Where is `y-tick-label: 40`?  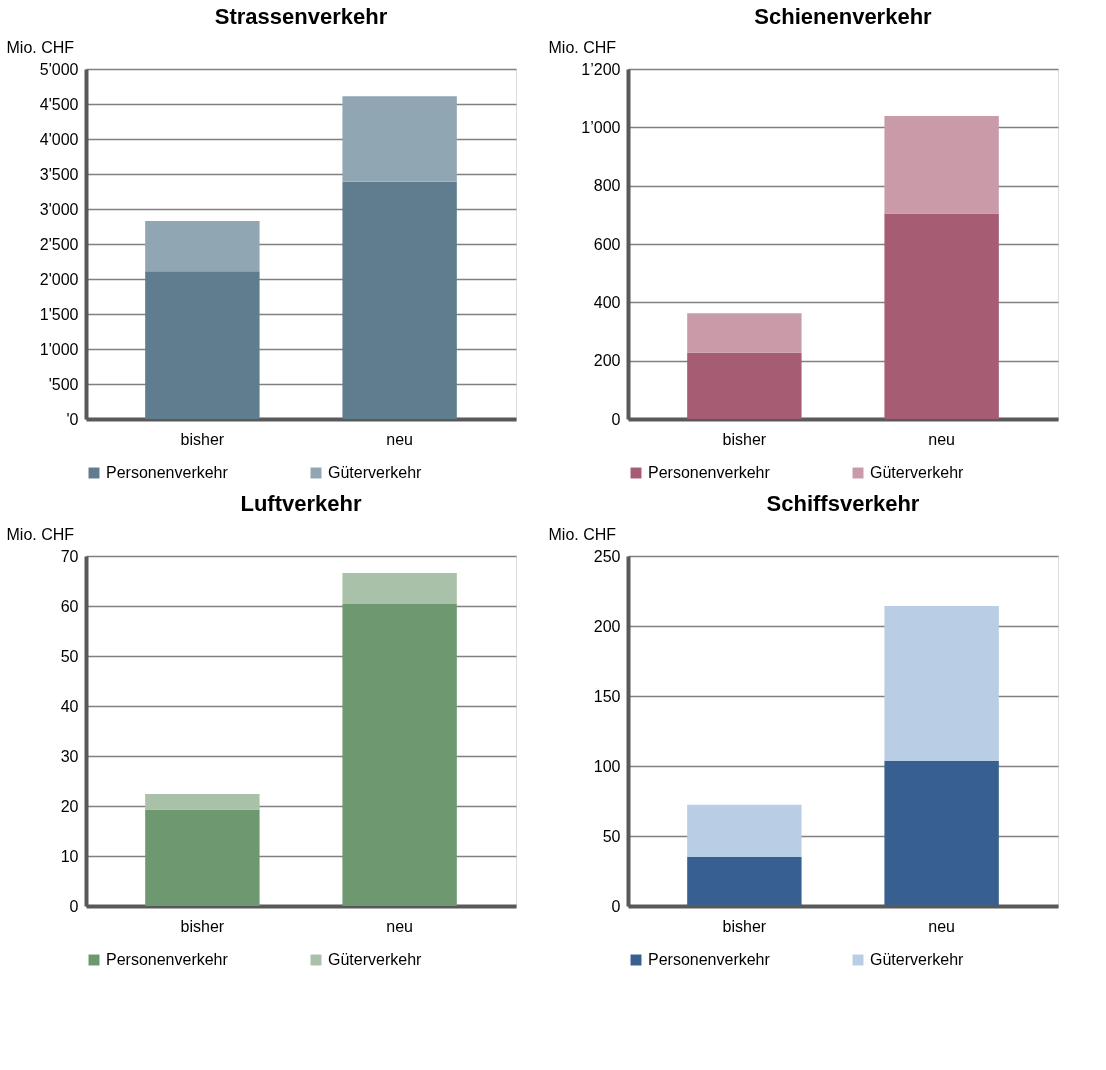
y-tick-label: 40 is located at coordinates (69, 706).